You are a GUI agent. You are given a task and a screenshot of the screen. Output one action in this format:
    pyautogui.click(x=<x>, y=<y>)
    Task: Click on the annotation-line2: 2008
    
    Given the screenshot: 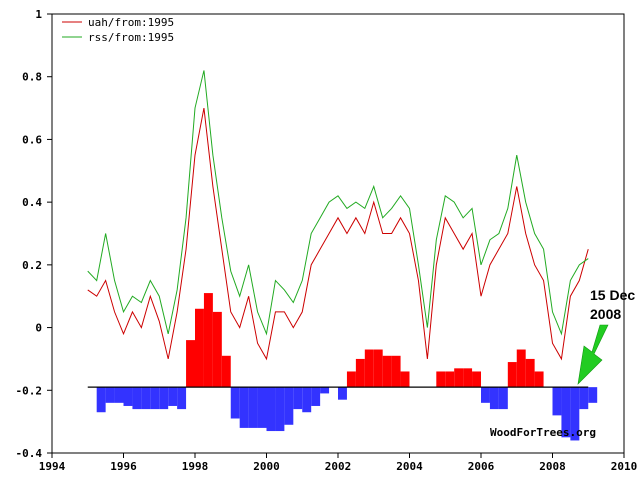 What is the action you would take?
    pyautogui.click(x=605, y=314)
    